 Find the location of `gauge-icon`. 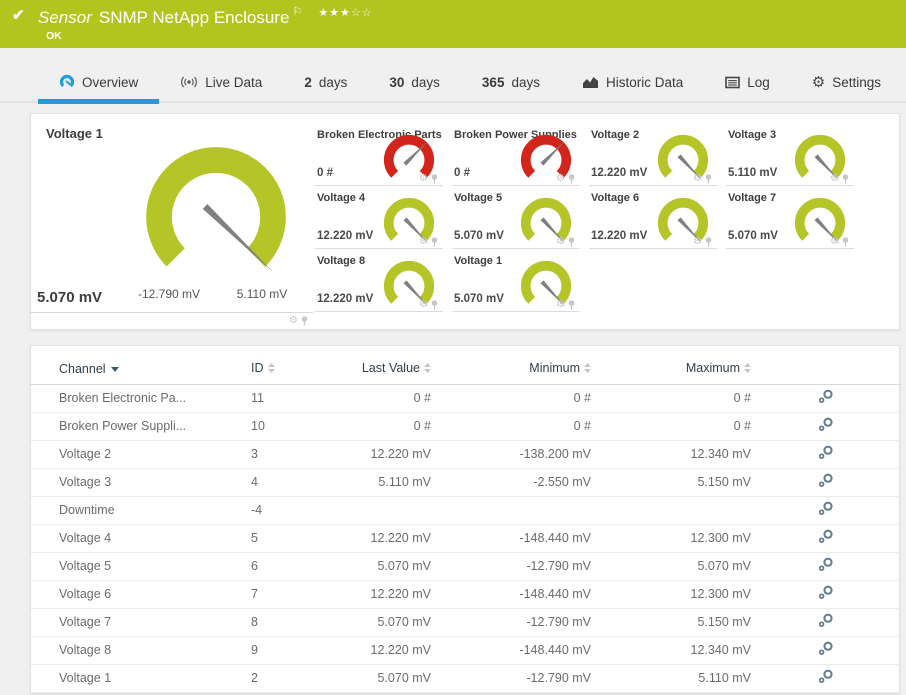

gauge-icon is located at coordinates (67, 82).